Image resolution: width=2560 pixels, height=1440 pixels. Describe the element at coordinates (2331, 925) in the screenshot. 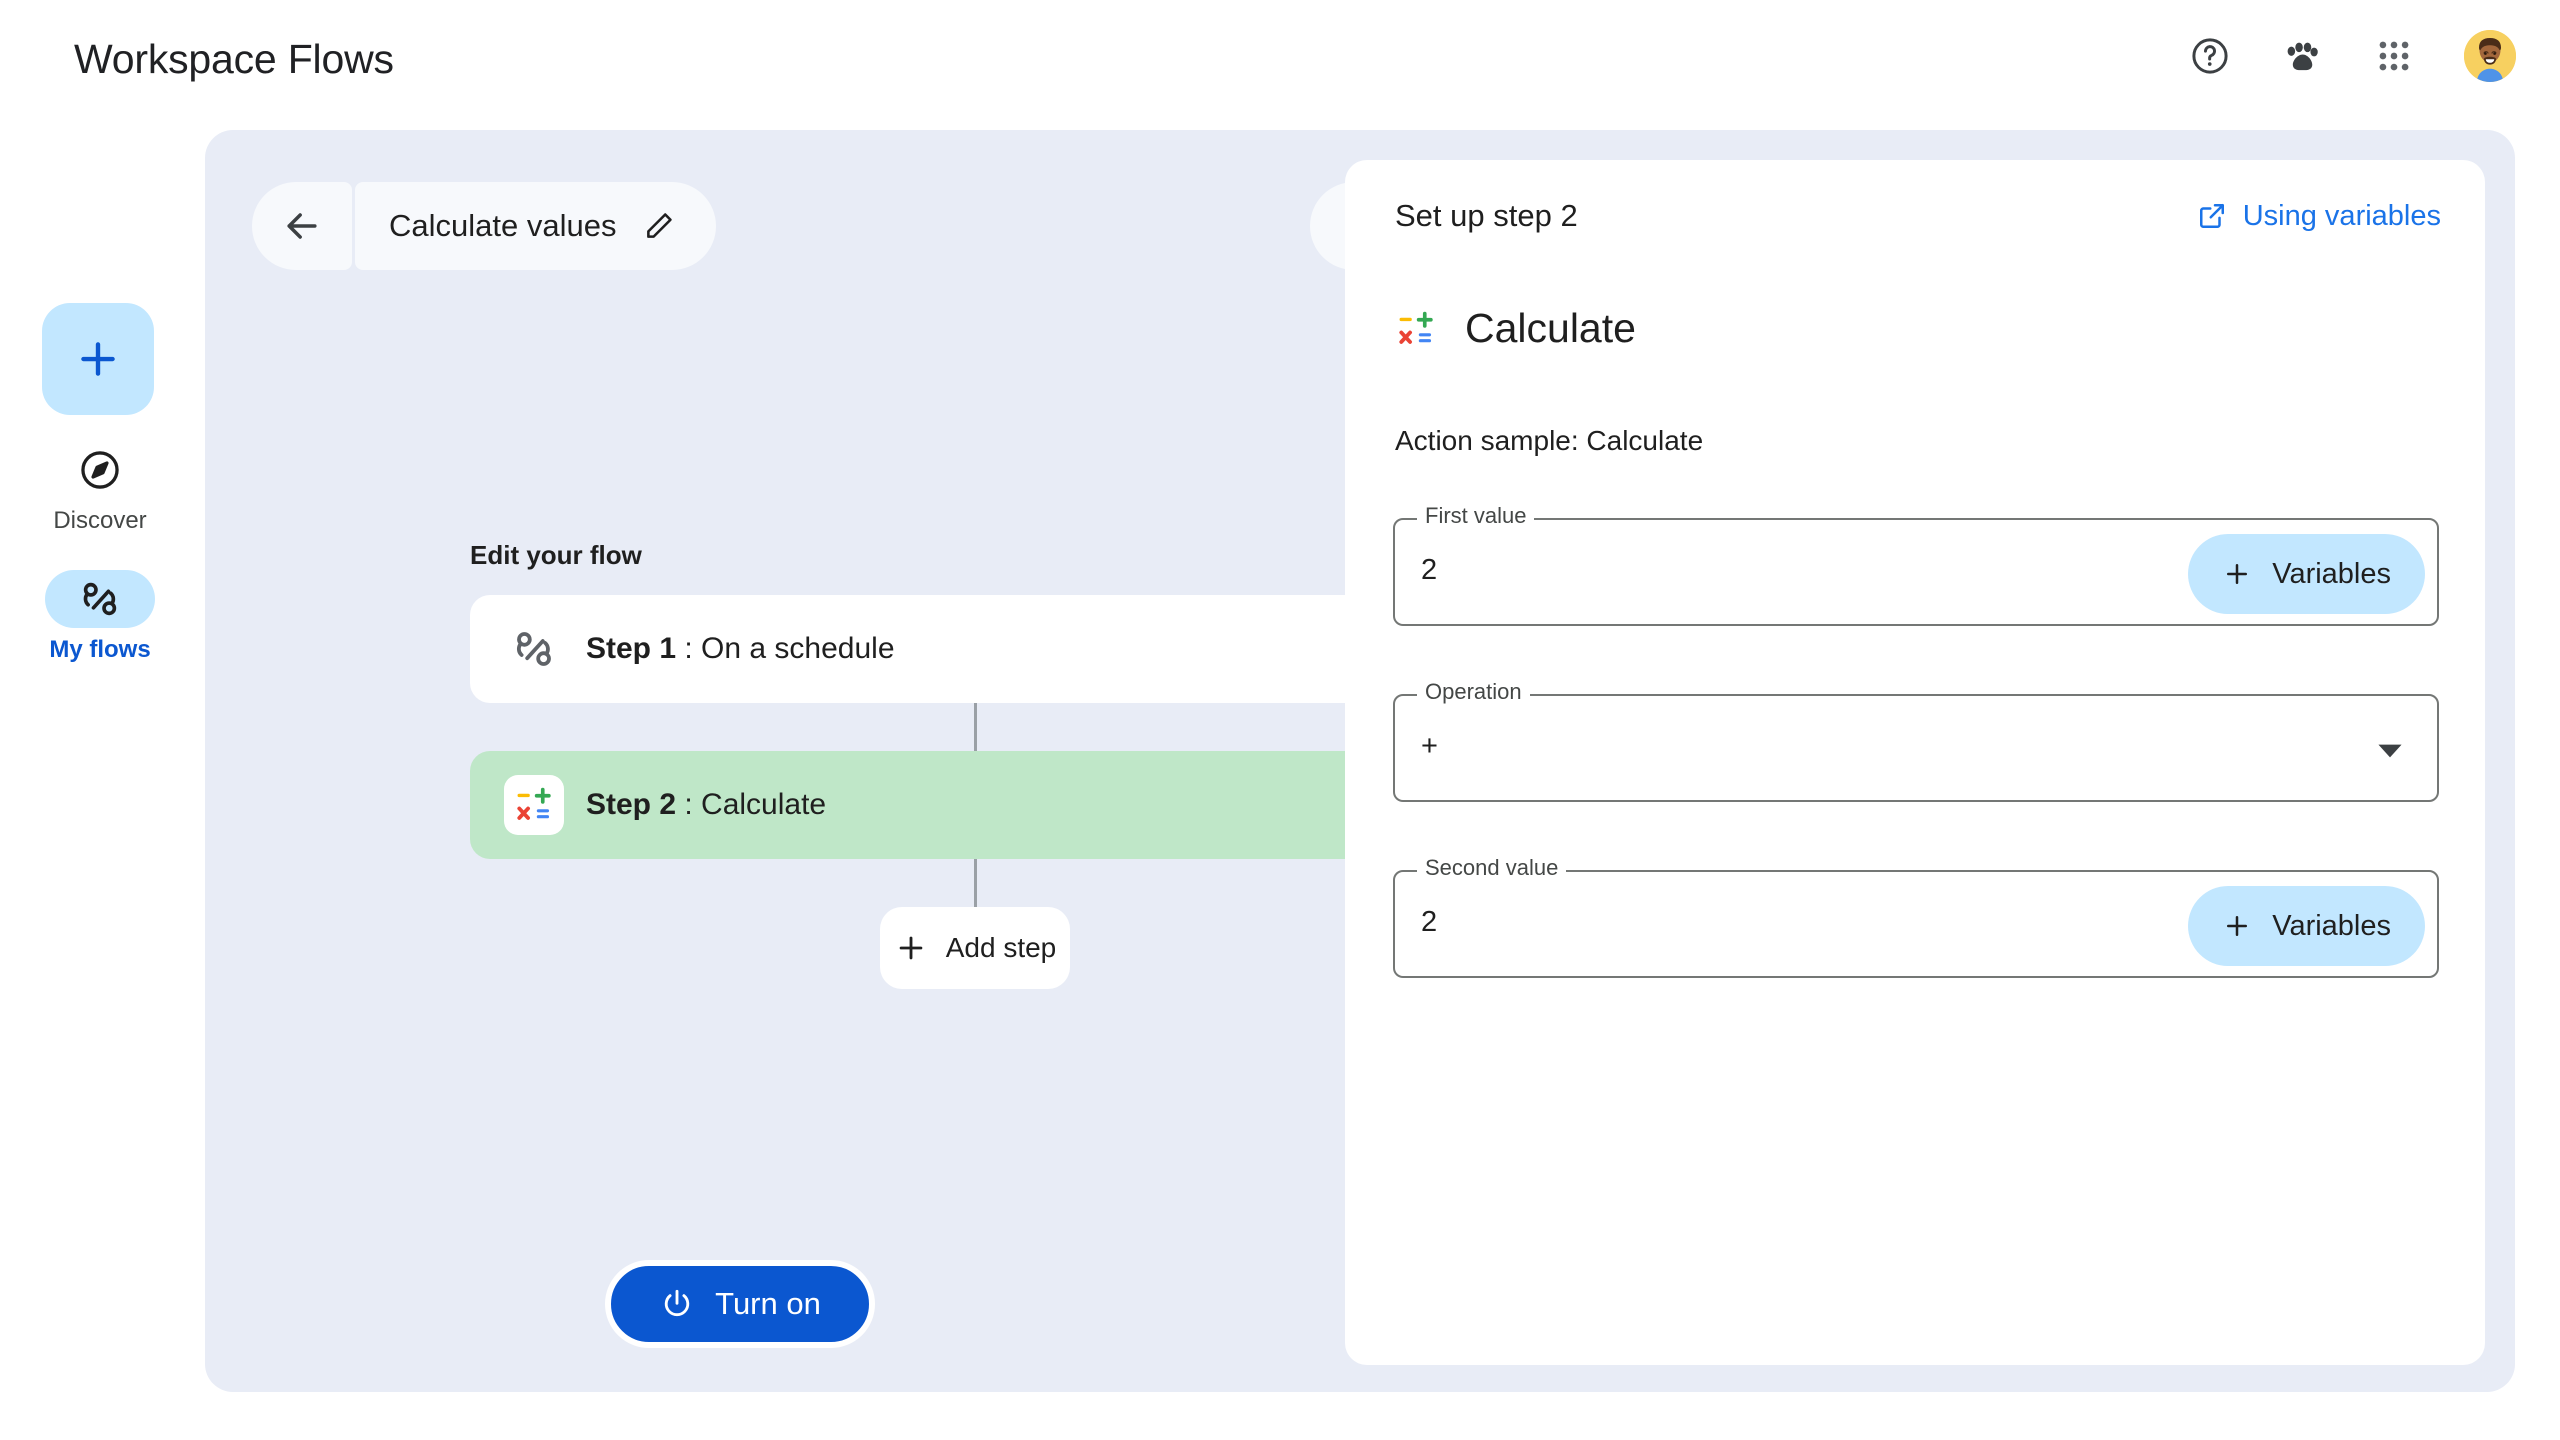

I see `second-value-variables-label: Variables` at that location.